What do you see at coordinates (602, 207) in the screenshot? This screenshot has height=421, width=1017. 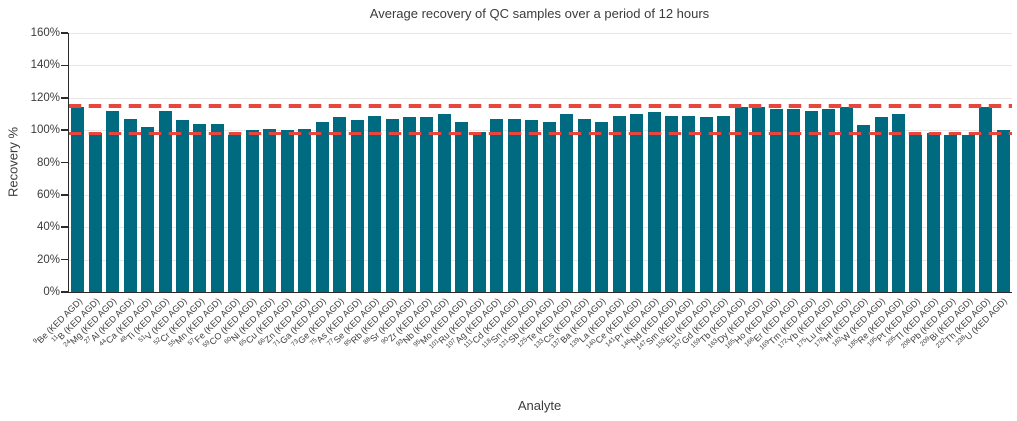 I see `bar-137Ba` at bounding box center [602, 207].